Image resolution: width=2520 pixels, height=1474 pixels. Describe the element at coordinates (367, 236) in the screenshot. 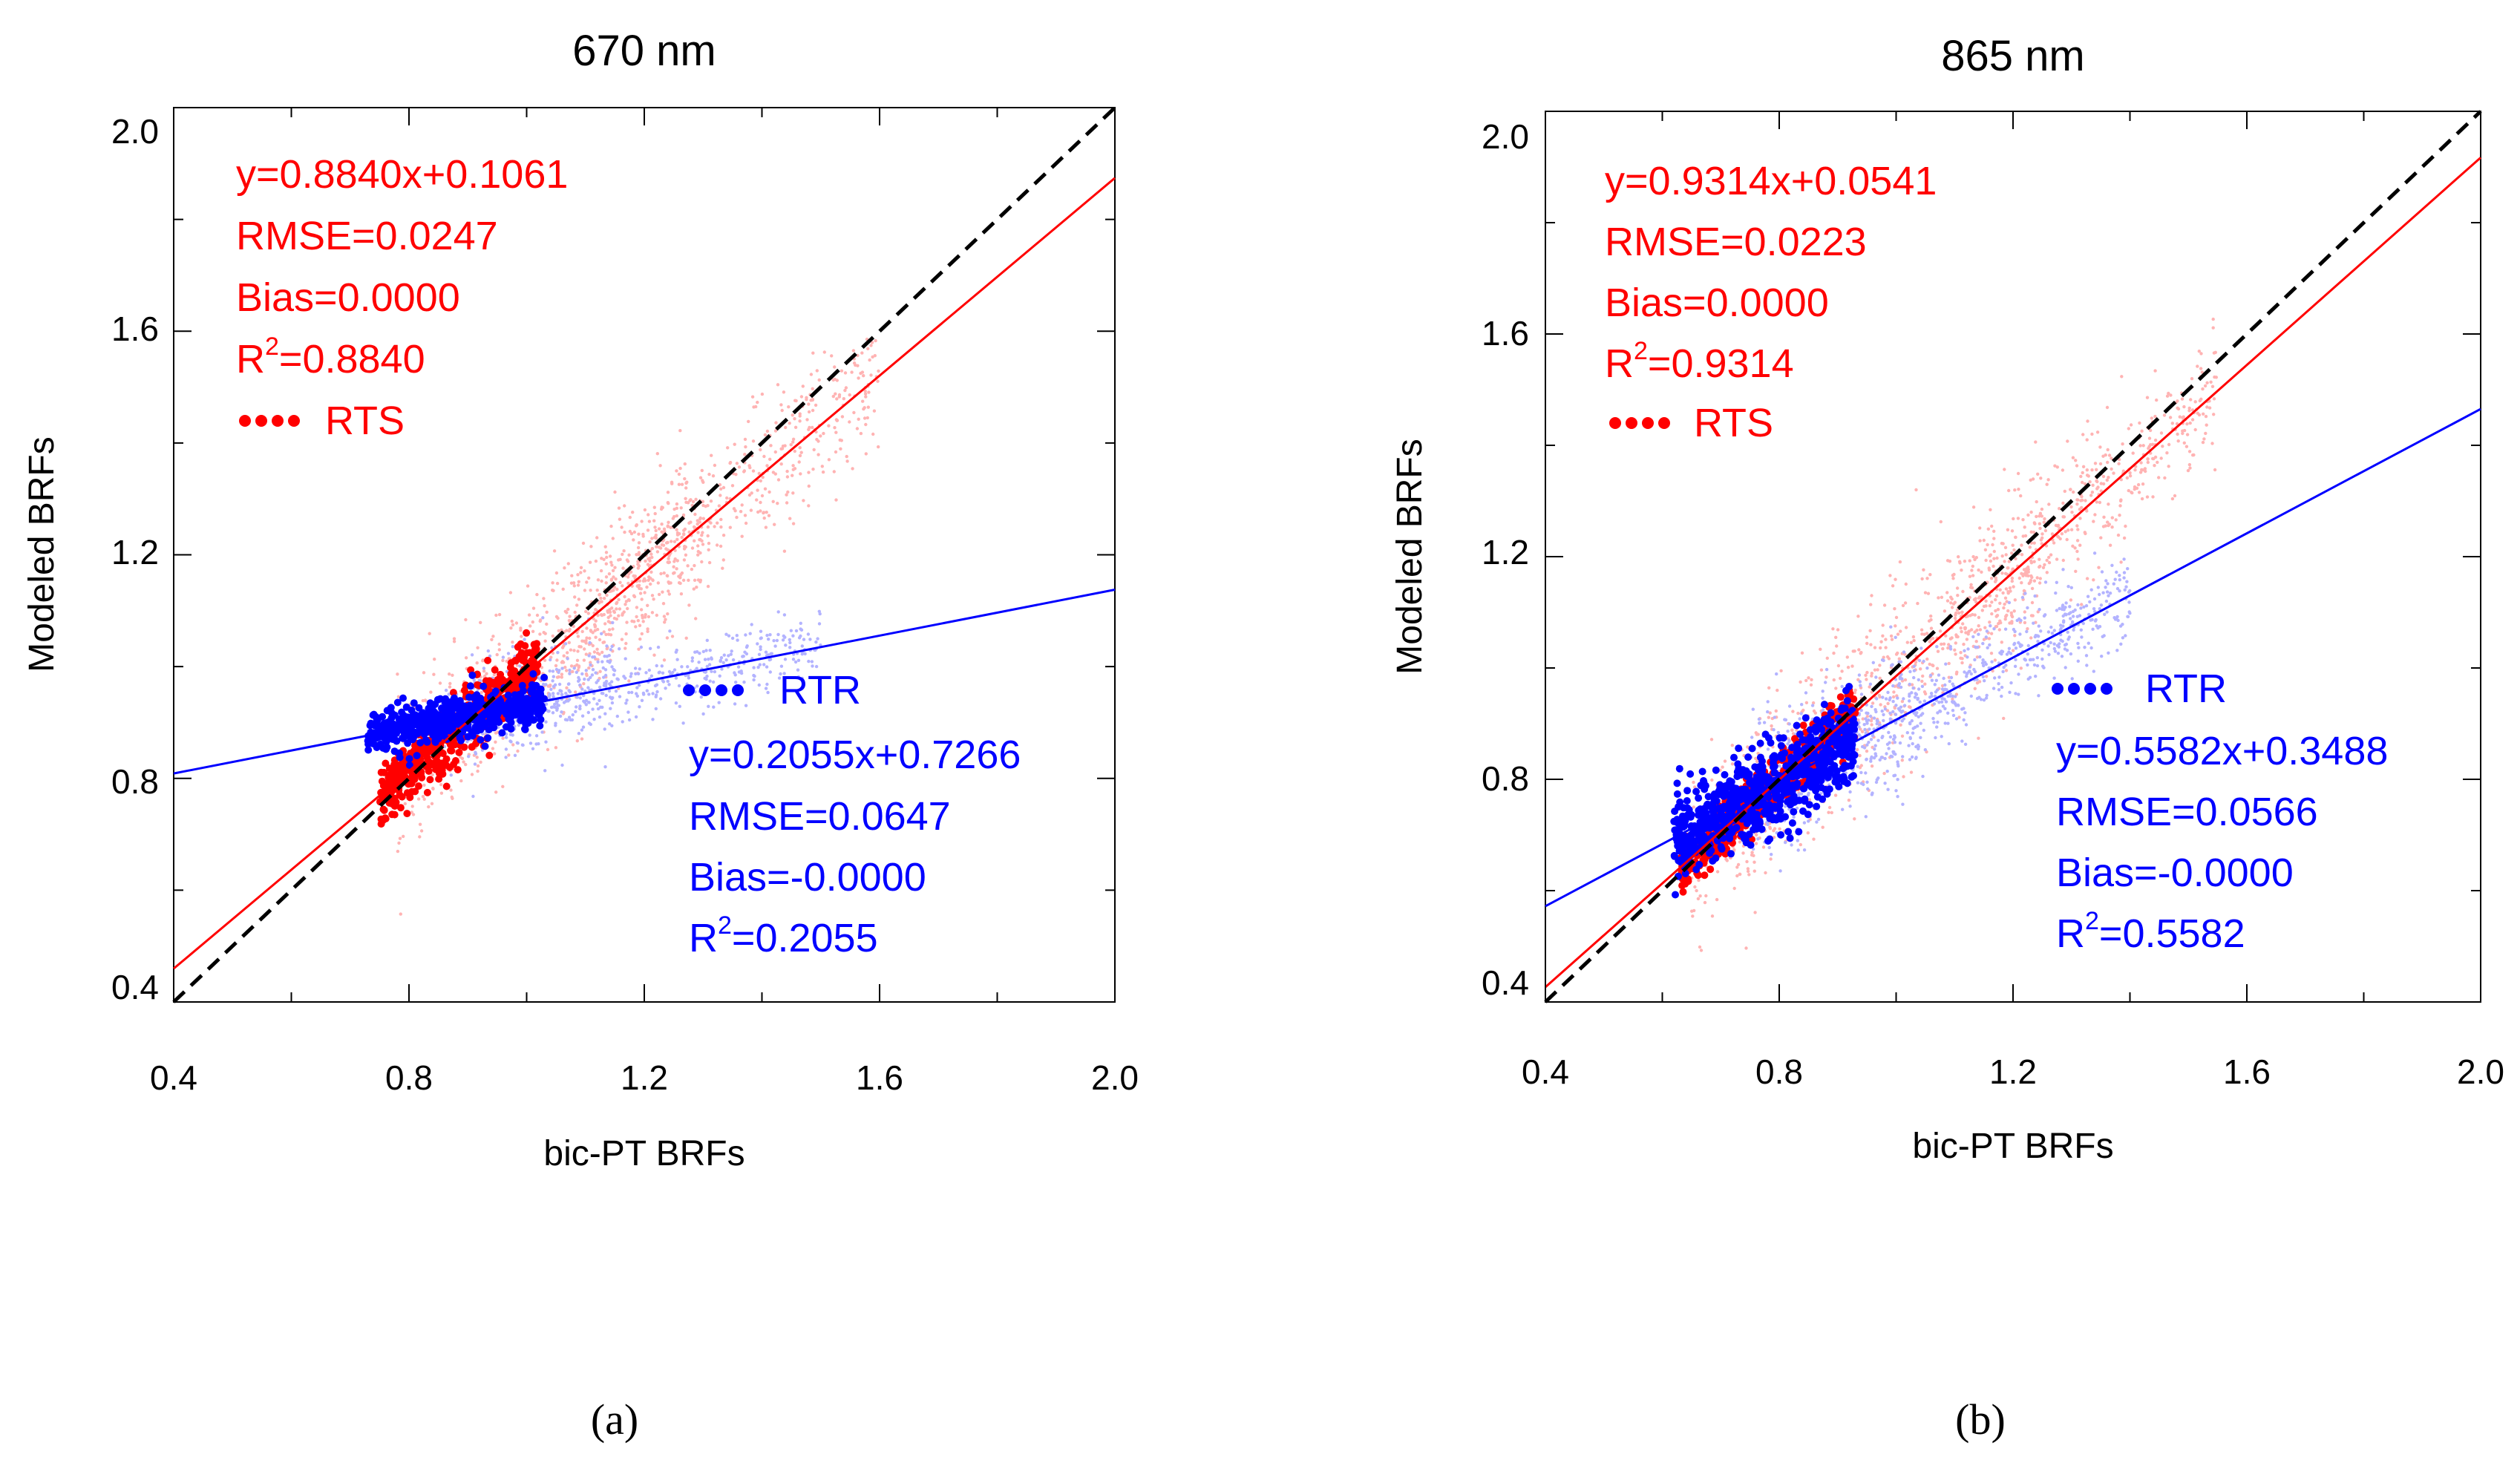

I see `rts-rmse: RMSE=0.0247` at that location.